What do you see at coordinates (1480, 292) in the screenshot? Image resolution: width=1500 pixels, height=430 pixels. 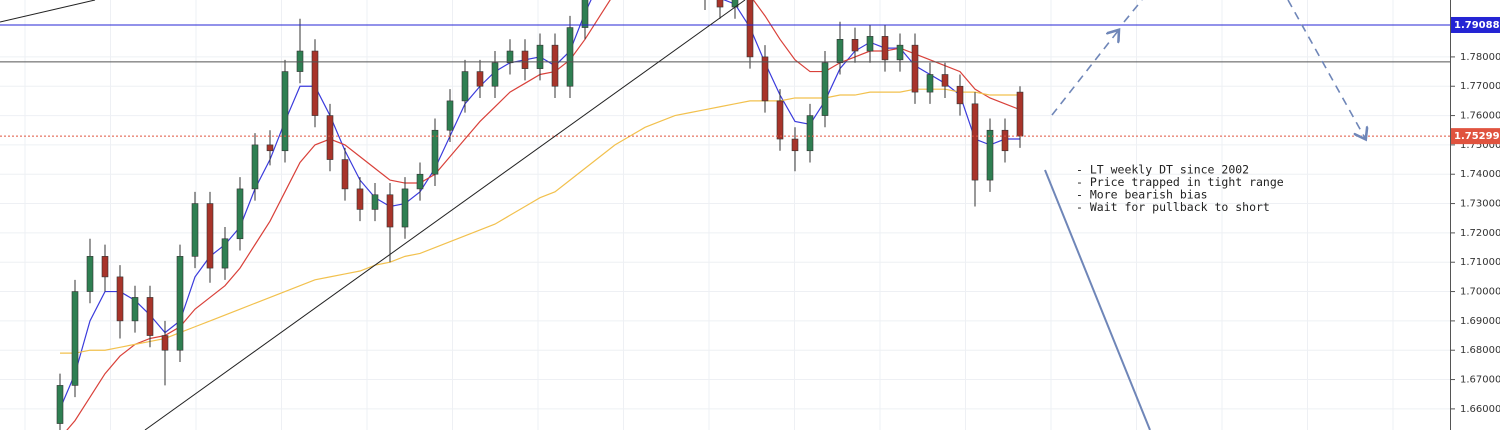 I see `y-tick-label: 1.70000` at bounding box center [1480, 292].